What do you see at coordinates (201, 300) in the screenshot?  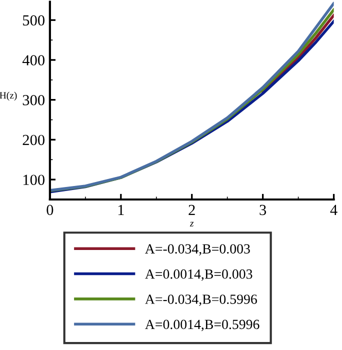 I see `legend-label: A=-0.034,B=0.5996` at bounding box center [201, 300].